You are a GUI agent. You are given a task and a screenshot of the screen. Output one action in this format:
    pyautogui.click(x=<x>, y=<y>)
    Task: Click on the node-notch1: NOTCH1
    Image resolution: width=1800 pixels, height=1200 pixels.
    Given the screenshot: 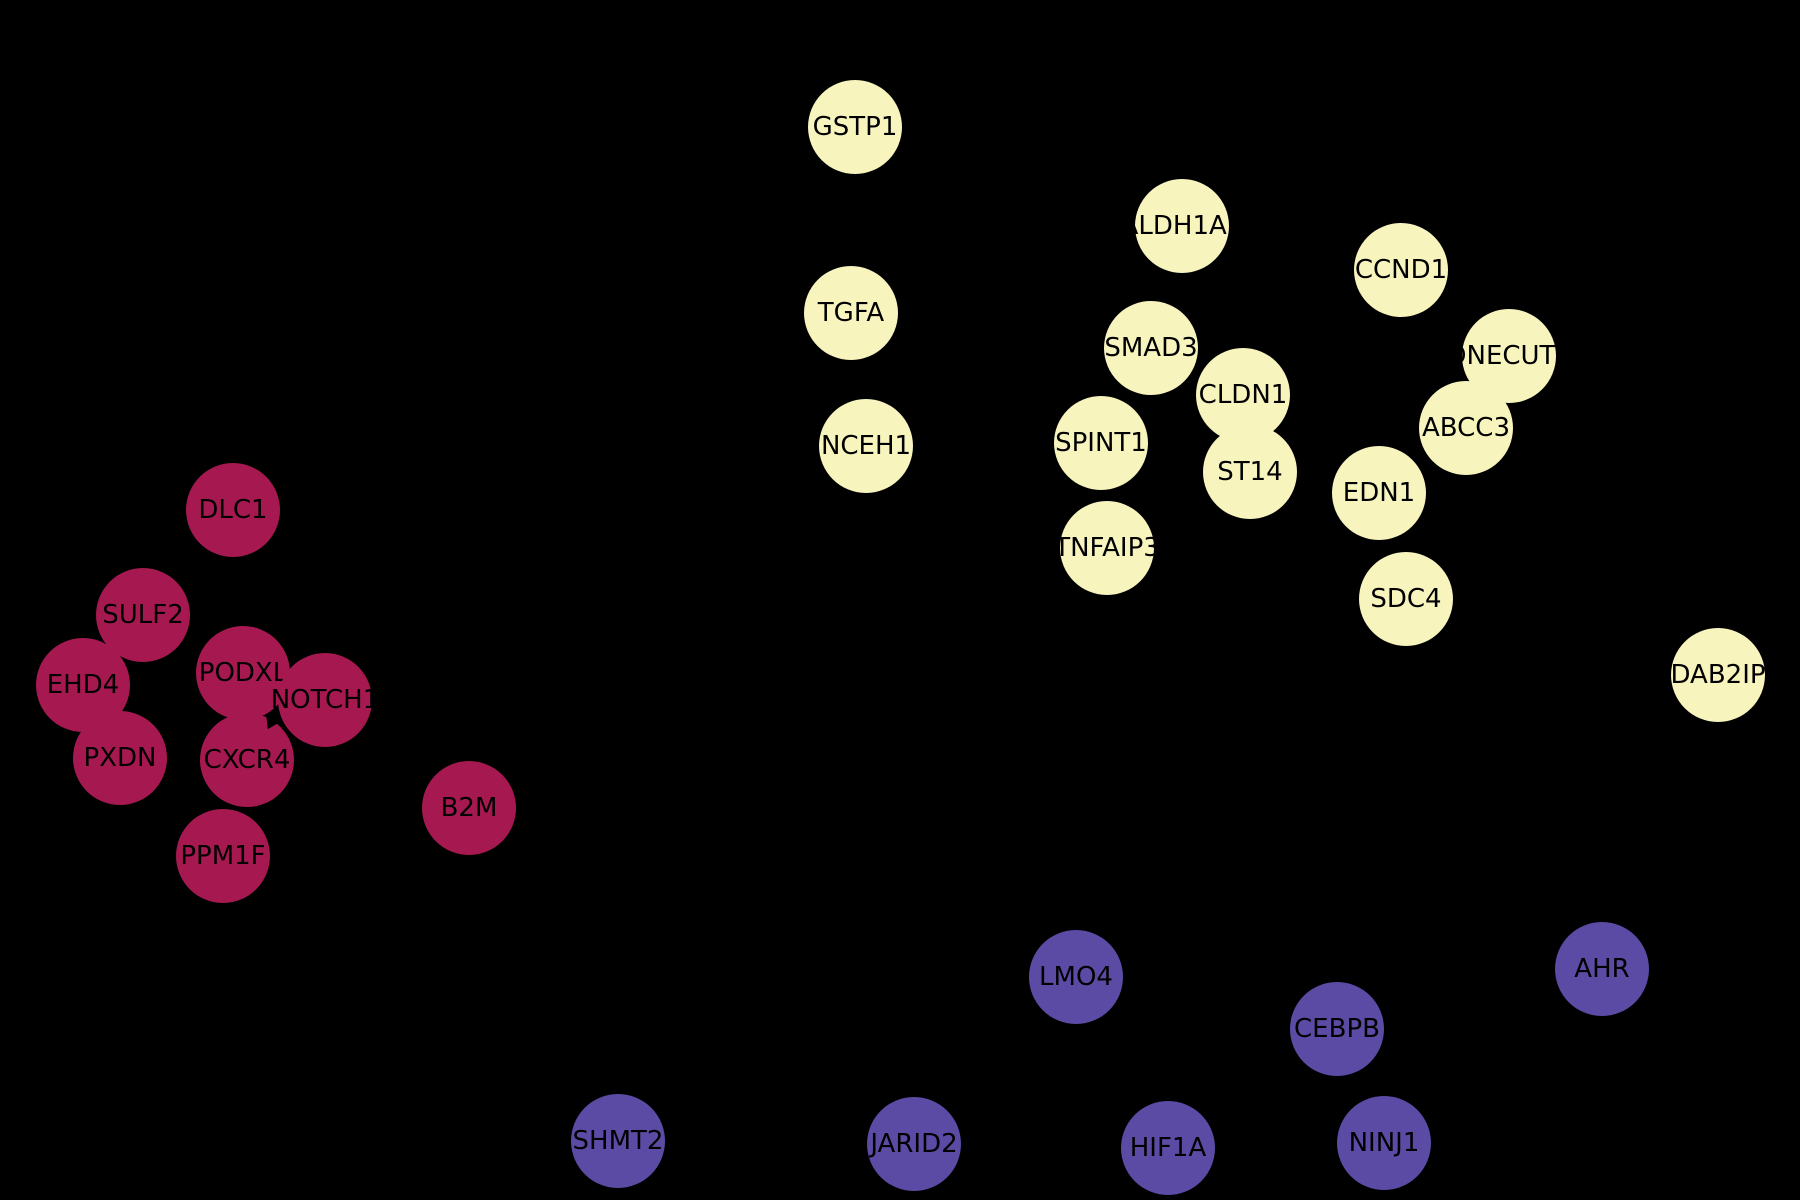 What is the action you would take?
    pyautogui.click(x=325, y=700)
    